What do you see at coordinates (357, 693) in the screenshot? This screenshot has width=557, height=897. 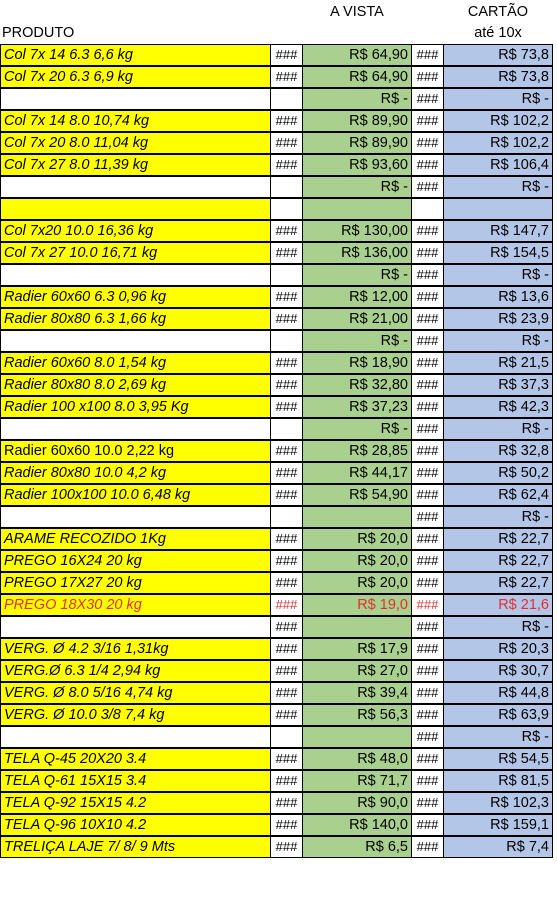 I see `a-vista-price-cell: R$ 39,4` at bounding box center [357, 693].